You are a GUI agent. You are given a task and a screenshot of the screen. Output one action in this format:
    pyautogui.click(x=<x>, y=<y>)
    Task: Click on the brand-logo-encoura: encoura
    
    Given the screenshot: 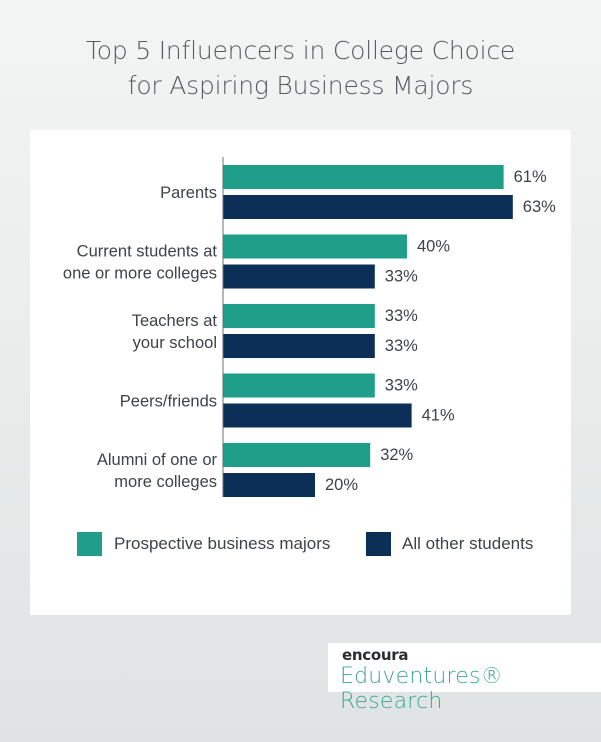 What is the action you would take?
    pyautogui.click(x=375, y=655)
    